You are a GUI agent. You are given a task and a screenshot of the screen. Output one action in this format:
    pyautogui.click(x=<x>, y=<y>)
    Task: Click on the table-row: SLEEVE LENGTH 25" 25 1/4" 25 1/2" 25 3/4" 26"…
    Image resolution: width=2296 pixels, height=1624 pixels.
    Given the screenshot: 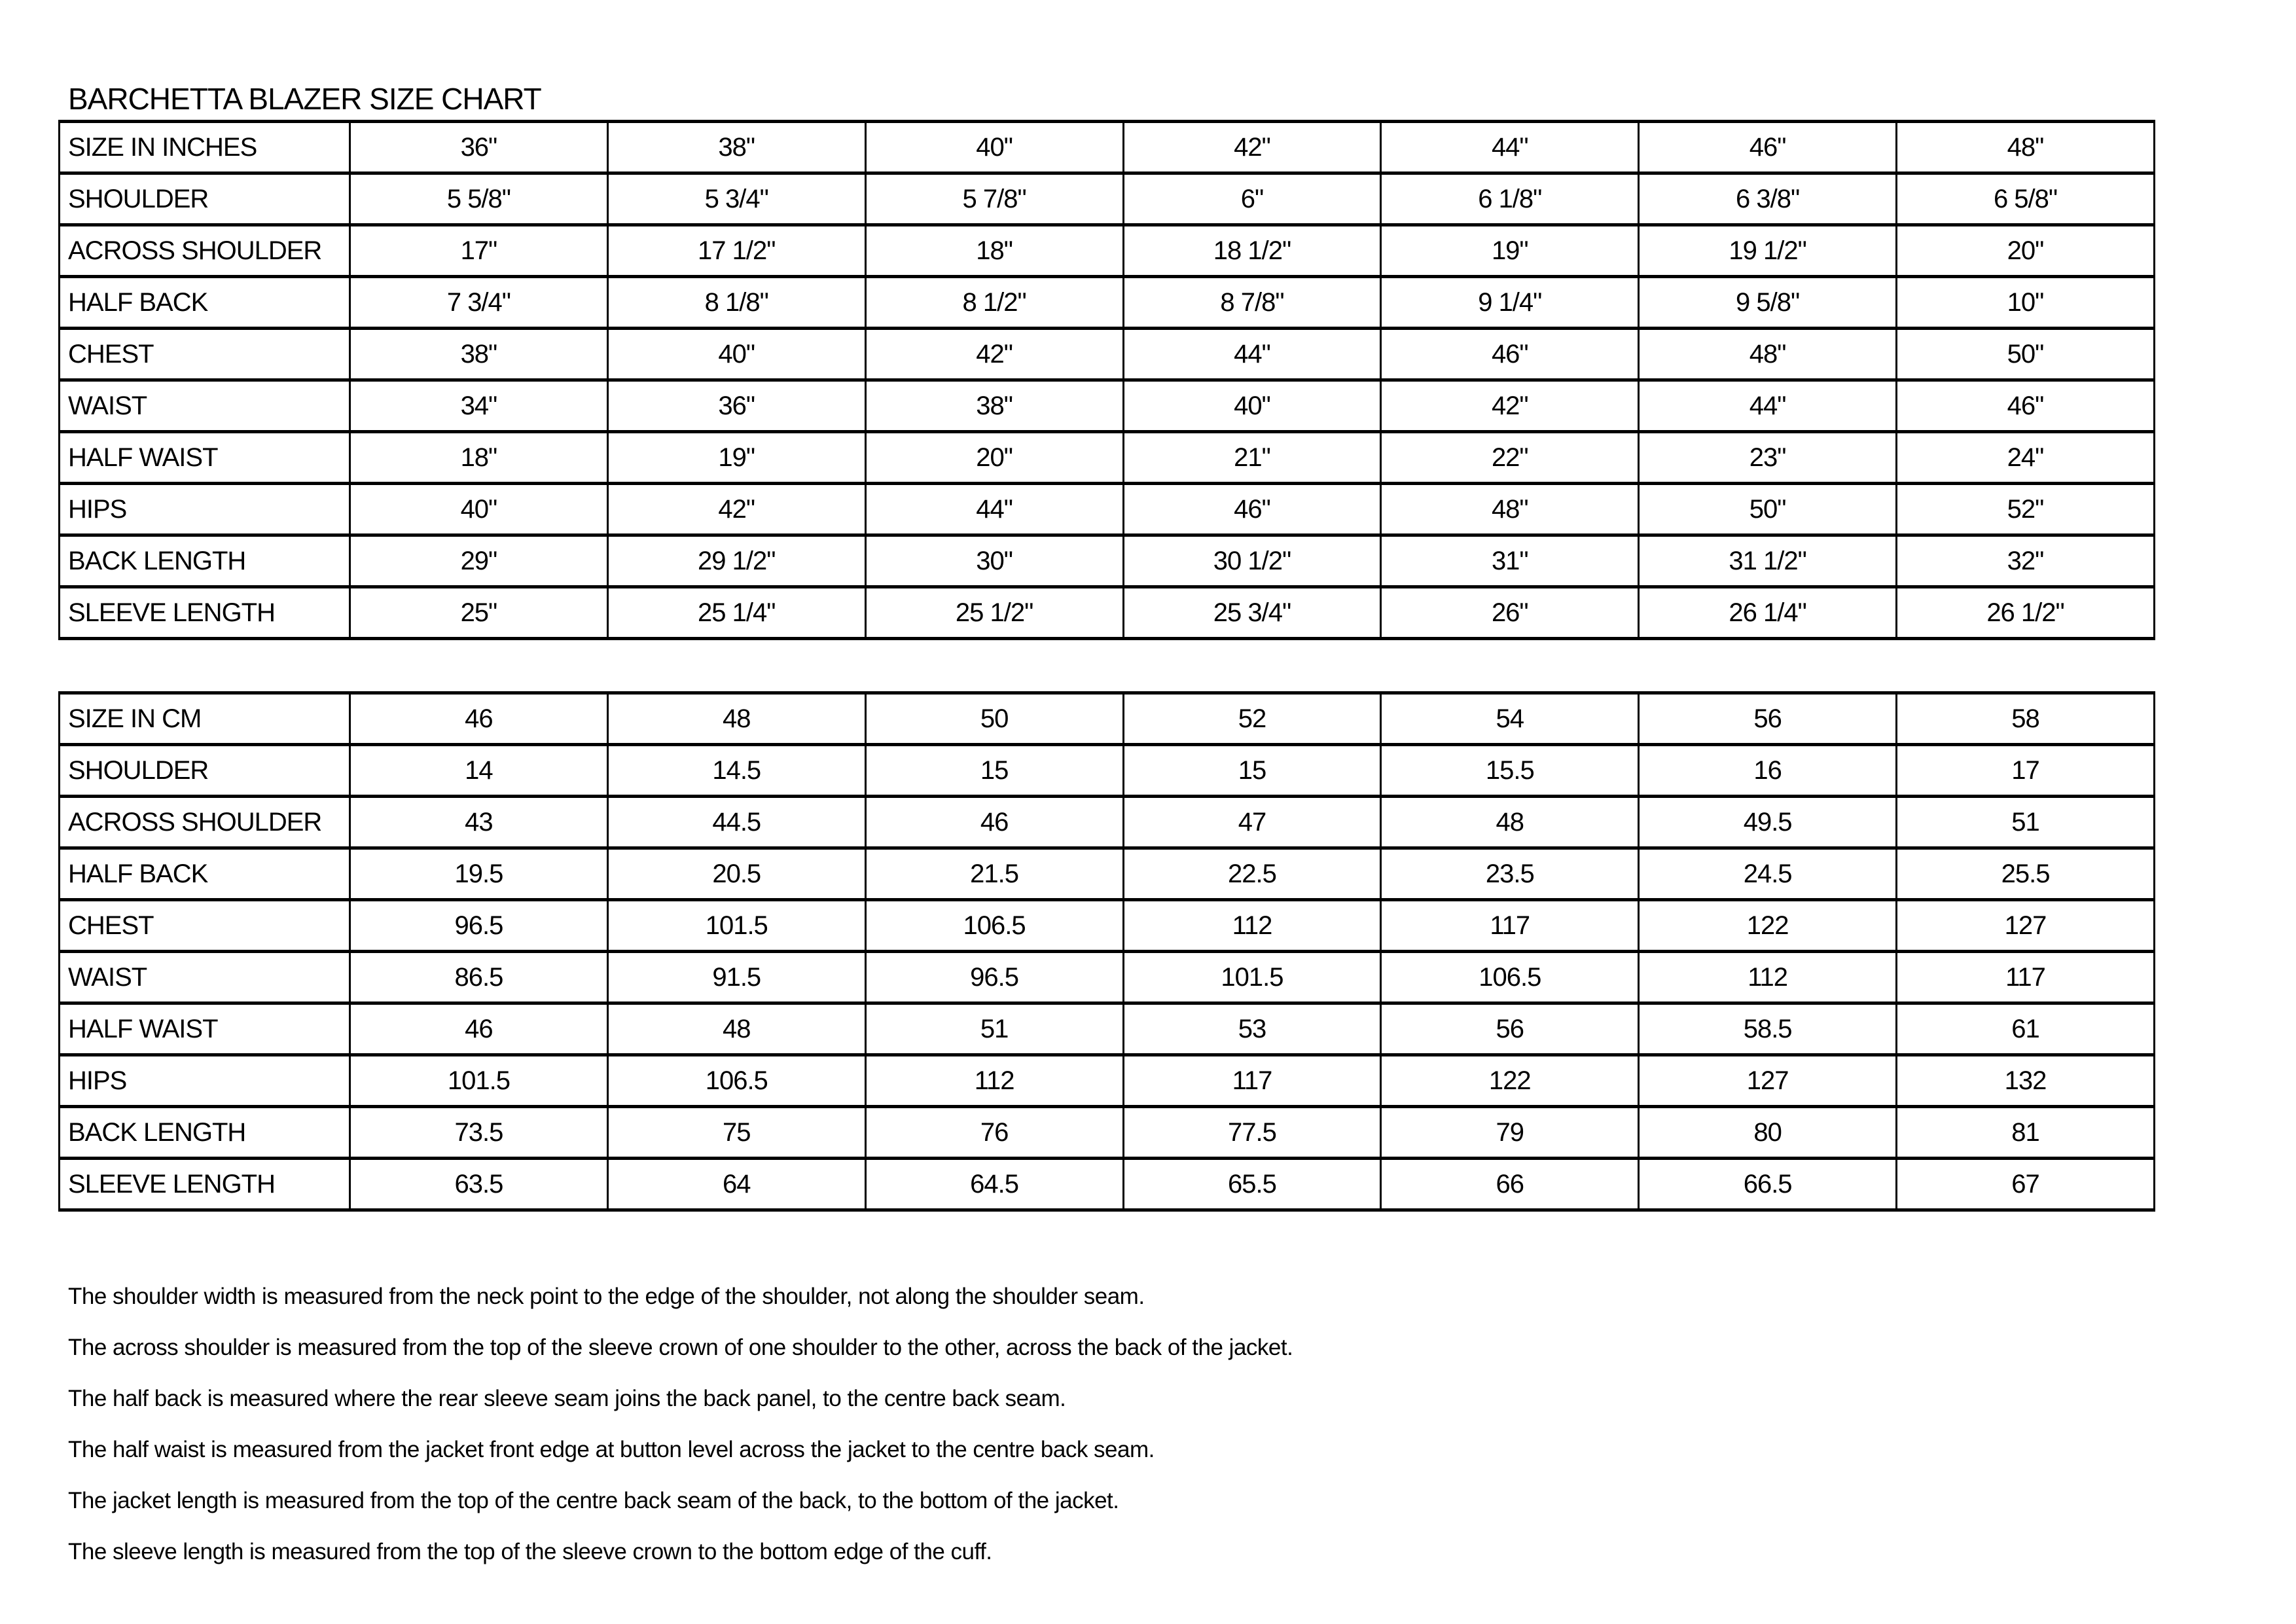 What is the action you would take?
    pyautogui.click(x=1106, y=612)
    